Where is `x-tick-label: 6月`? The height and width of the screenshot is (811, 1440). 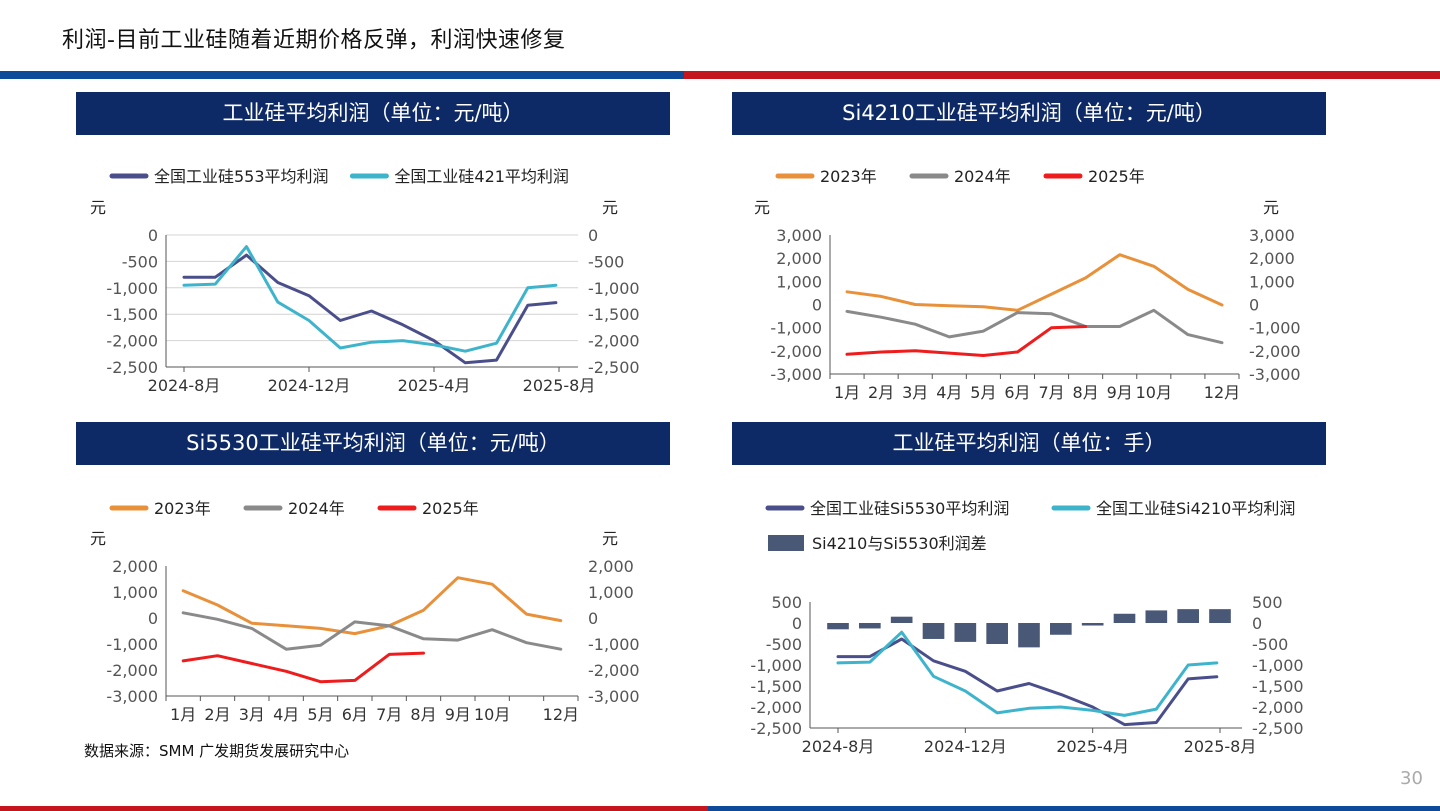 x-tick-label: 6月 is located at coordinates (355, 714).